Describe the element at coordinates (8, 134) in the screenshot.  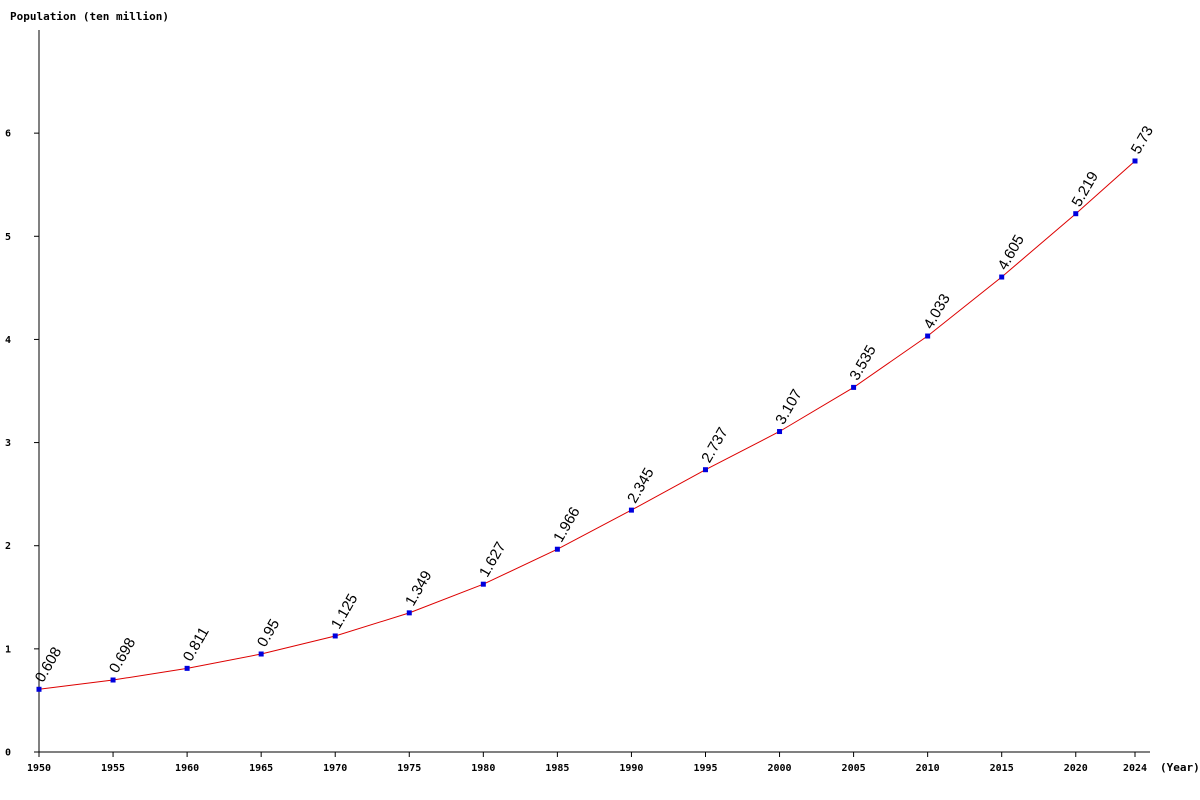
I see `y-tick-label: 6` at that location.